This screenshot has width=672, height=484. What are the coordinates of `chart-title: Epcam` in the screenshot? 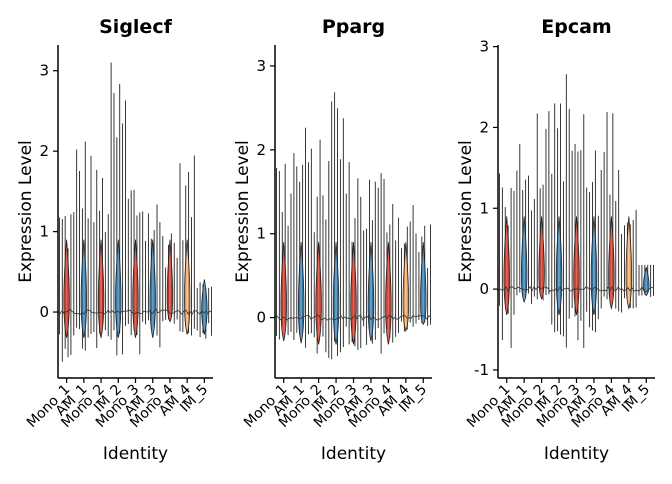 It's located at (576, 27).